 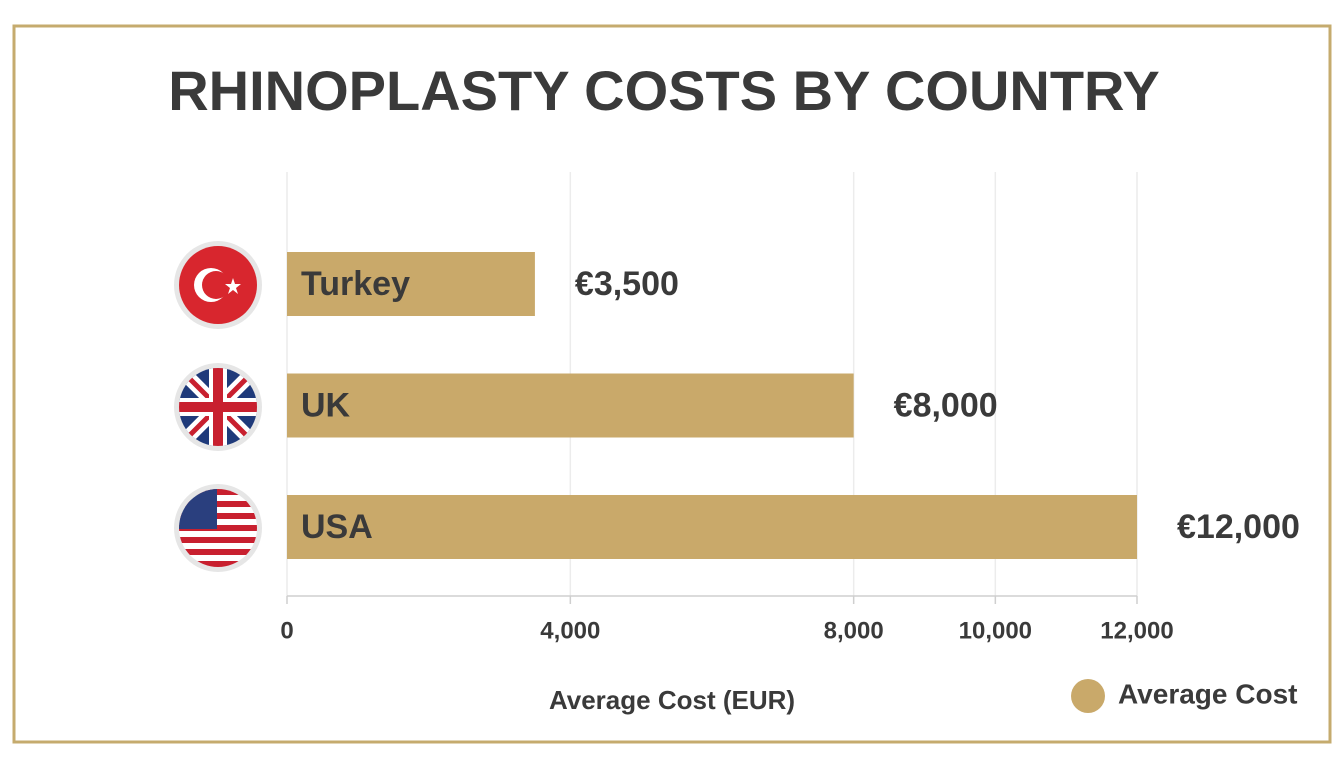 What do you see at coordinates (570, 630) in the screenshot?
I see `x-tick-label: 4,000` at bounding box center [570, 630].